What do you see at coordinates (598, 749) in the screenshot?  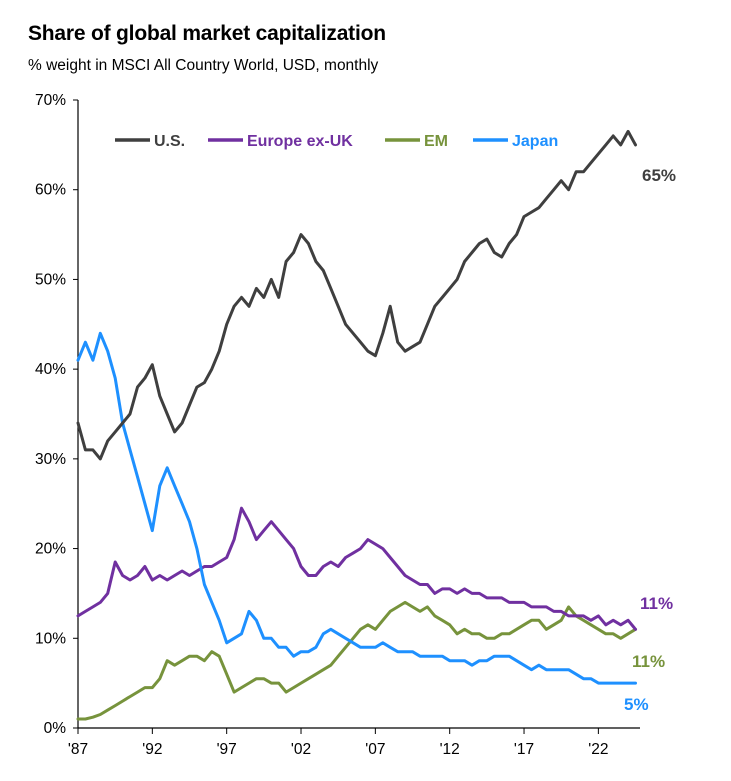 I see `x-tick-label: '22` at bounding box center [598, 749].